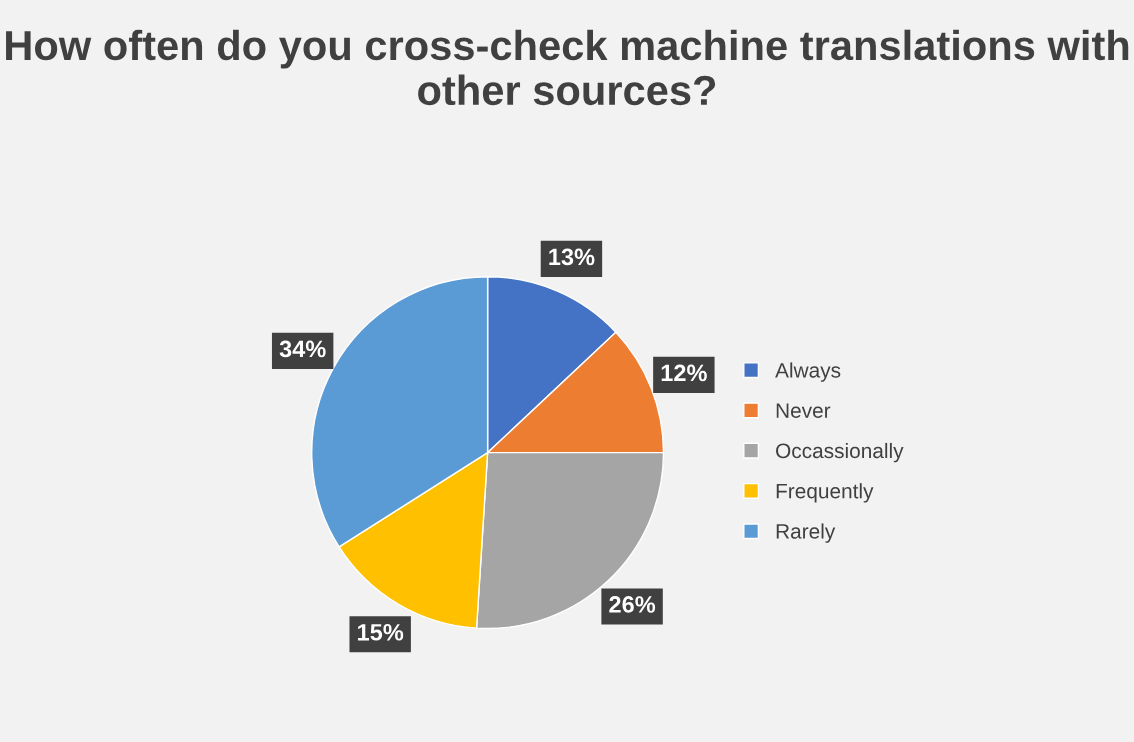  What do you see at coordinates (302, 349) in the screenshot?
I see `data-label: 34%` at bounding box center [302, 349].